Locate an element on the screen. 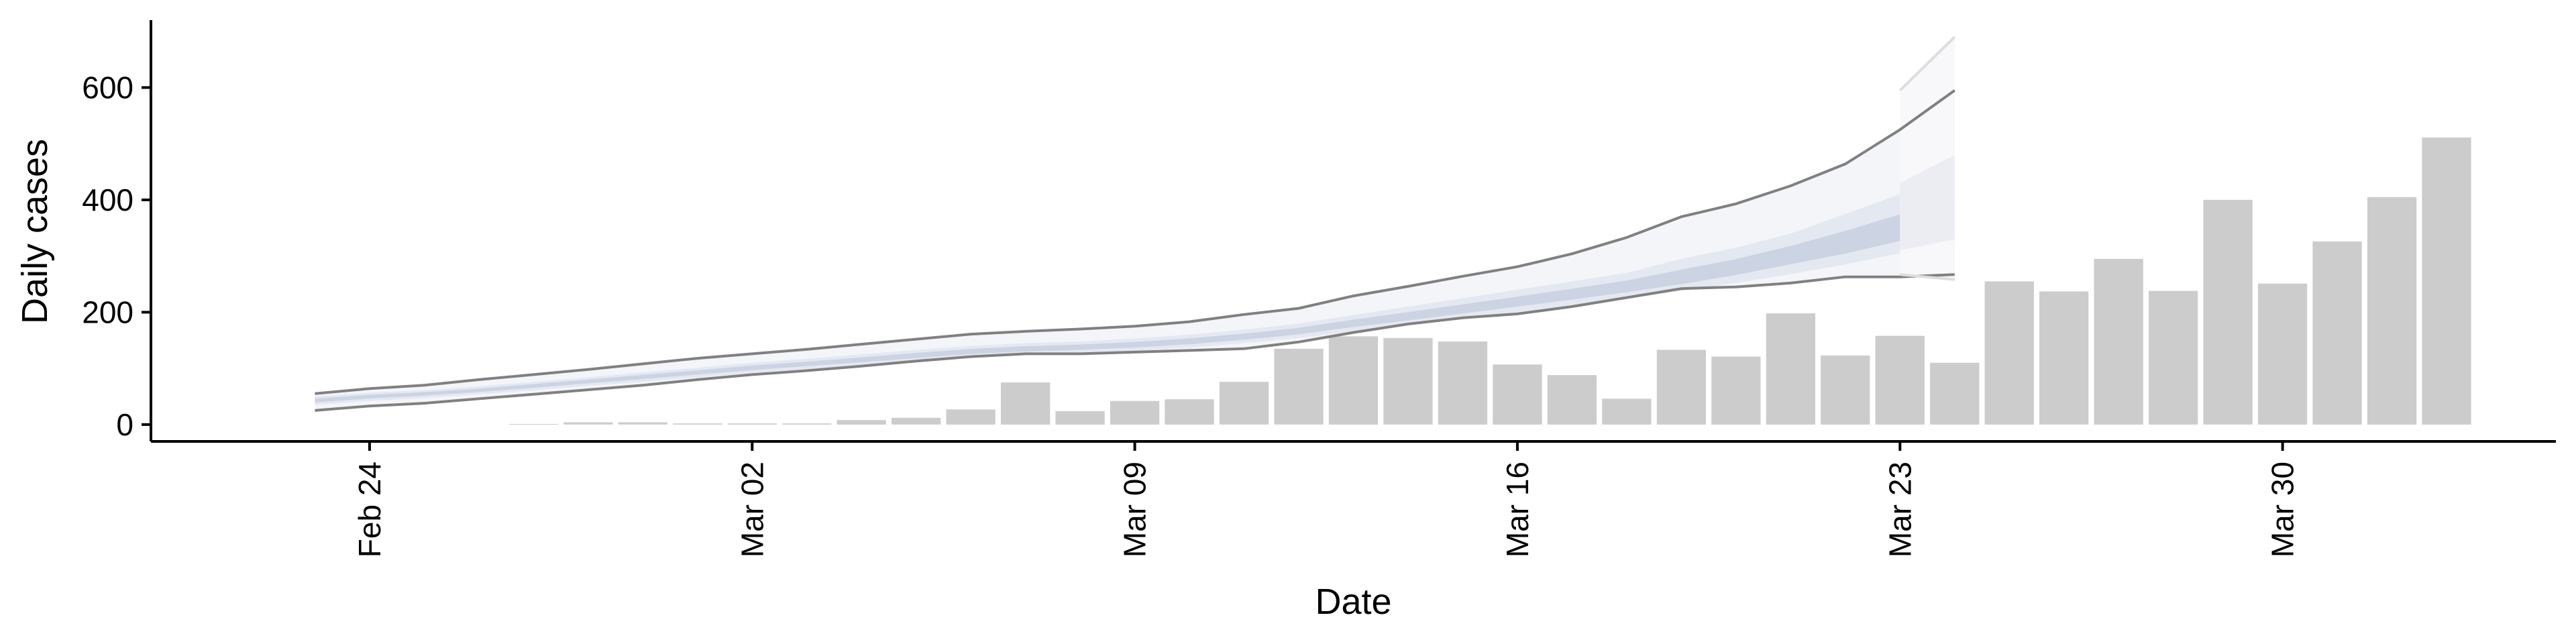 Image resolution: width=2576 pixels, height=644 pixels. x-tick-label: Mar 02 is located at coordinates (752, 509).